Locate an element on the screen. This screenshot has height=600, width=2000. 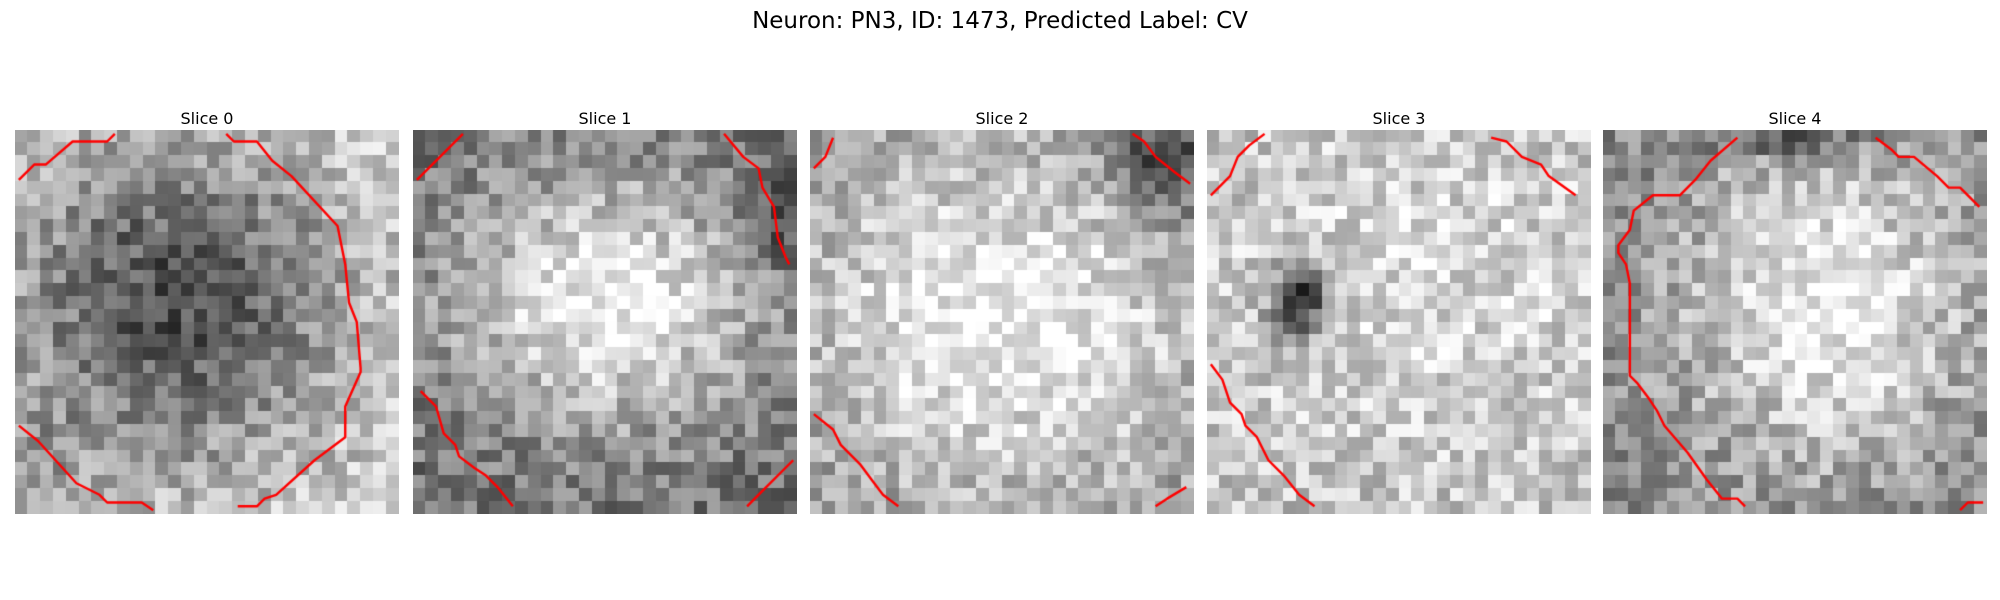
slice-panel-2: Slice 2 is located at coordinates (1002, 311).